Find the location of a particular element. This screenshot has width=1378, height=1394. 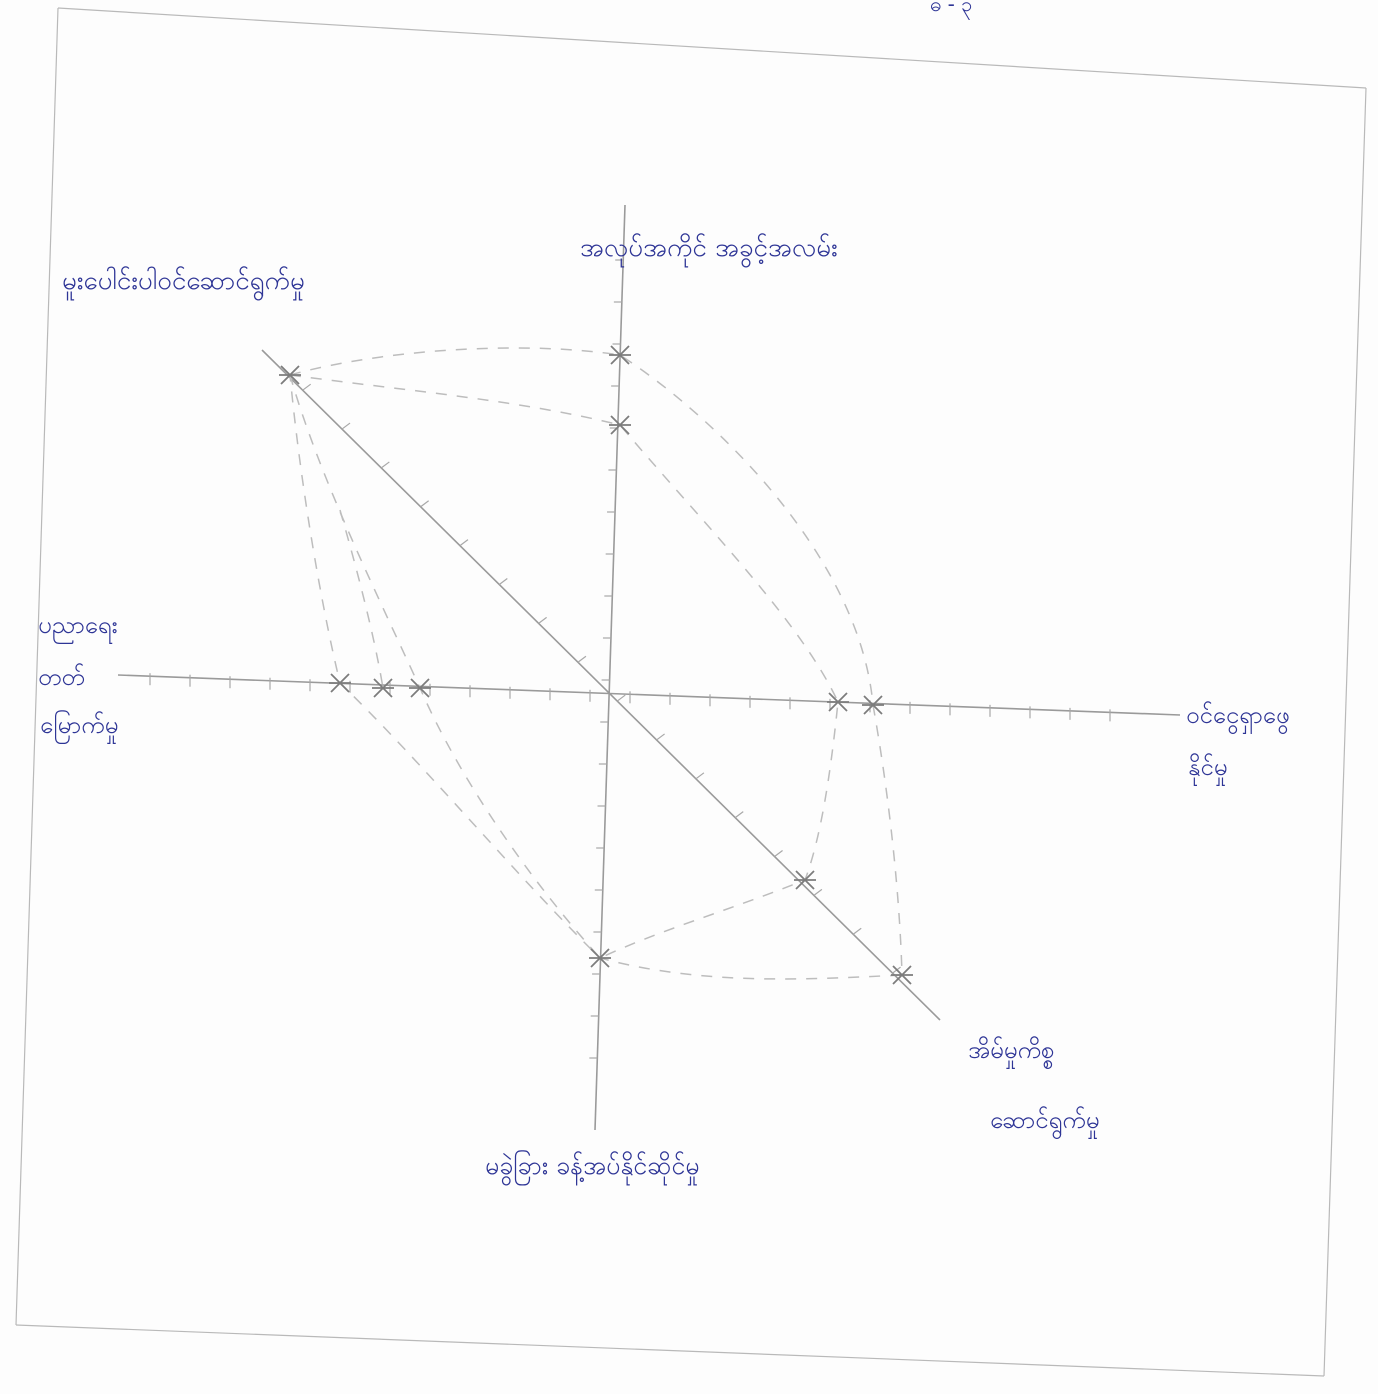

label-left-axis-line3: မြောက်မှု is located at coordinates (79, 725).